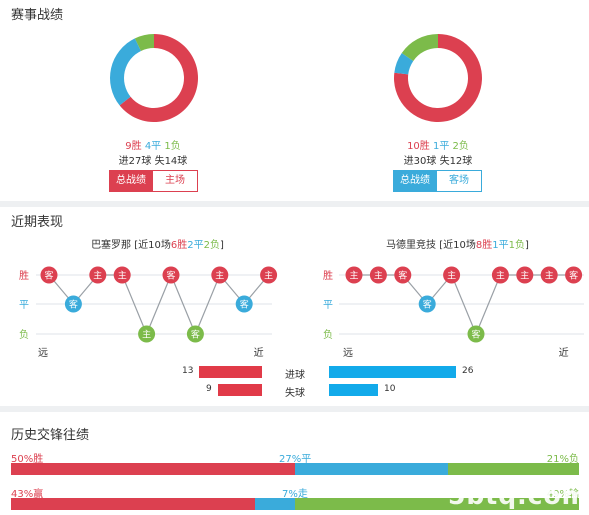  I want to click on away-losses: 2负, so click(460, 146).